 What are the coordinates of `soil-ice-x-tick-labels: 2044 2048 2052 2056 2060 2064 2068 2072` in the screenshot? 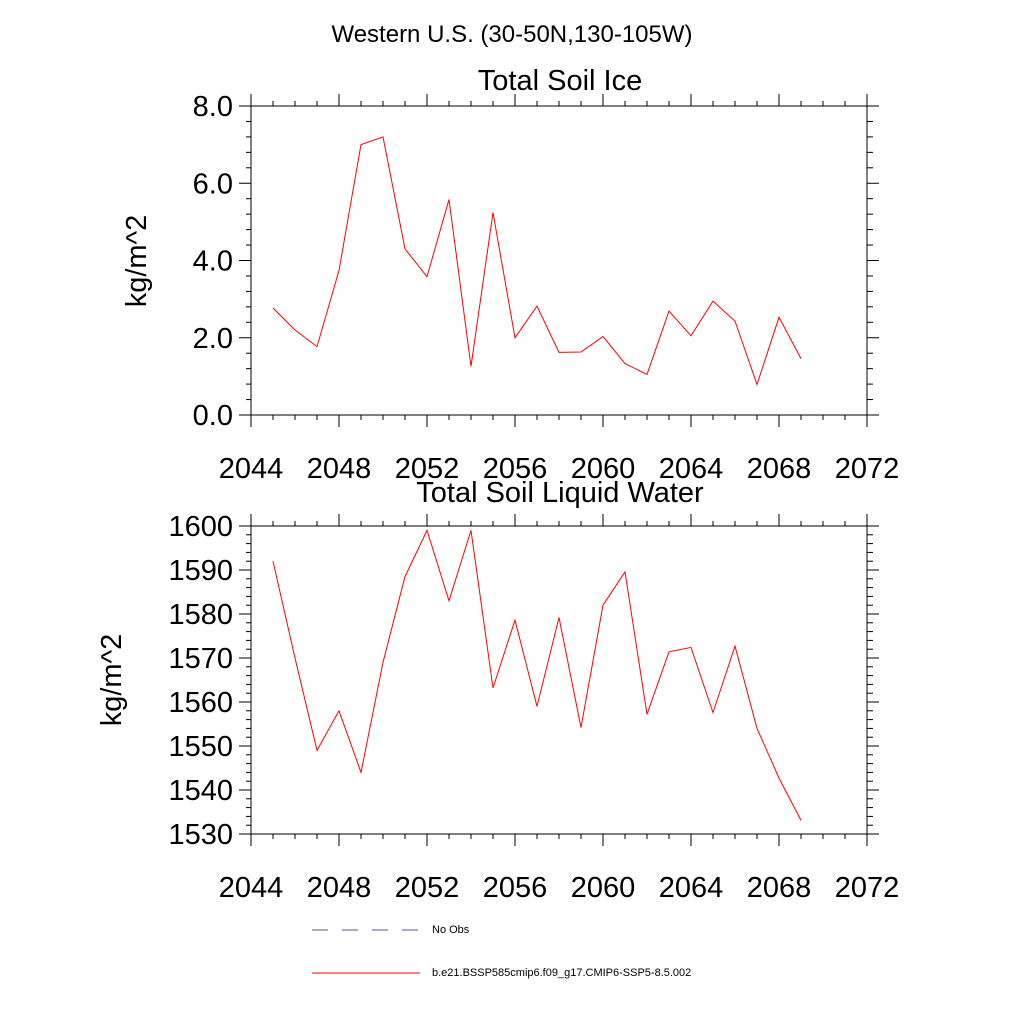 It's located at (559, 469).